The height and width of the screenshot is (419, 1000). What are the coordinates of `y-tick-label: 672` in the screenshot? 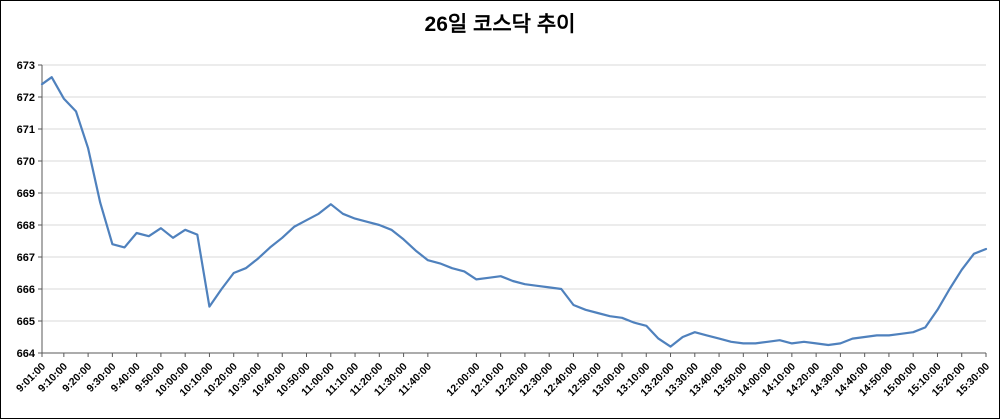 It's located at (26, 98).